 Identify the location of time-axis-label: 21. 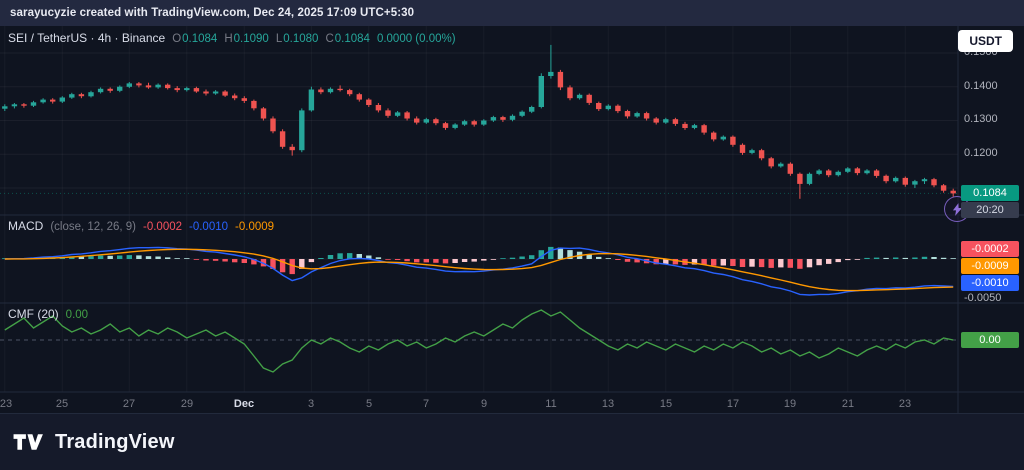
(848, 404).